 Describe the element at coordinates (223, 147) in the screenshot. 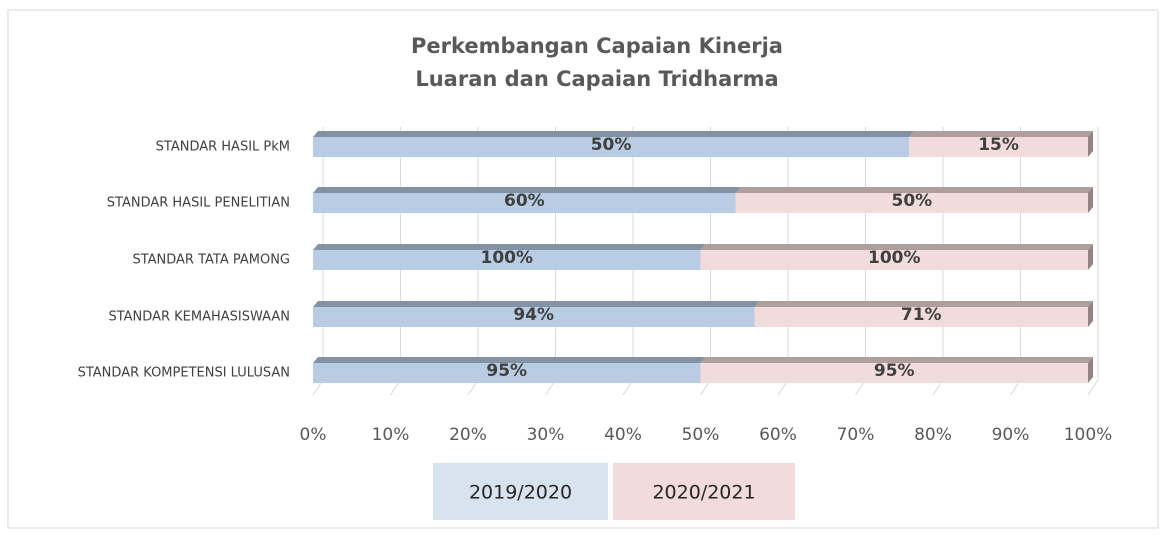

I see `category-label: STANDAR HASIL PkM` at that location.